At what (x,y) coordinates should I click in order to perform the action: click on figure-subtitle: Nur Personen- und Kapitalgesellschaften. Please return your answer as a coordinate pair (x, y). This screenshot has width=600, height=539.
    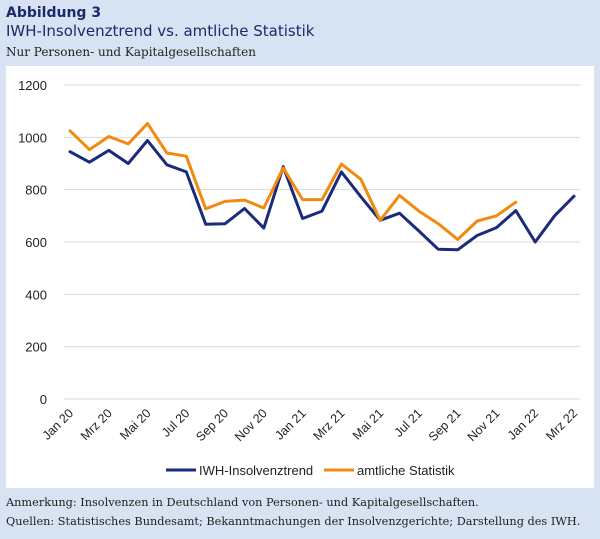
    Looking at the image, I should click on (131, 52).